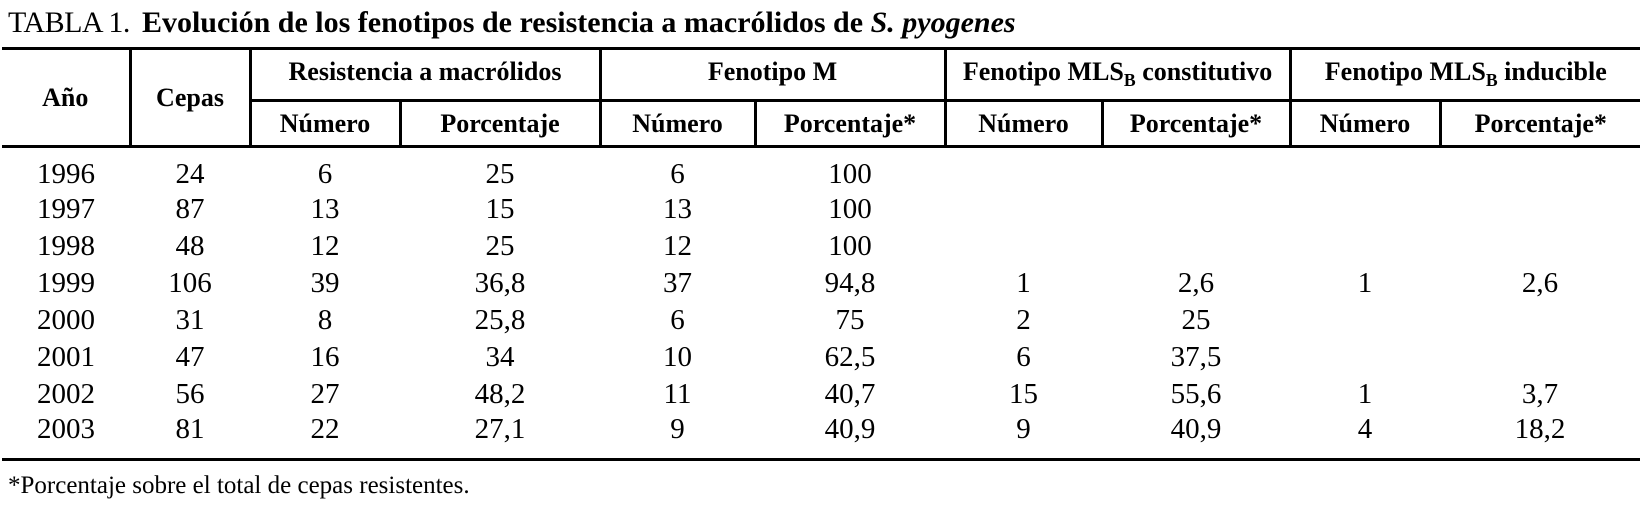  What do you see at coordinates (190, 246) in the screenshot?
I see `table-cell: 48` at bounding box center [190, 246].